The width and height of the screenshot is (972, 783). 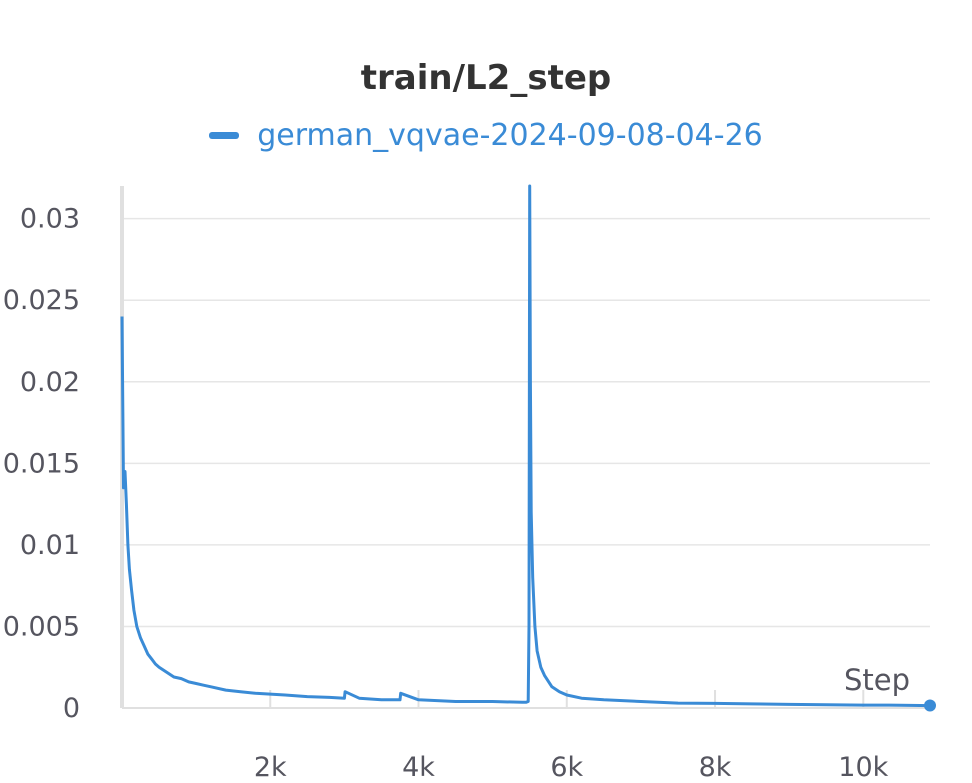 What do you see at coordinates (486, 78) in the screenshot?
I see `chart-title: train/L2_step` at bounding box center [486, 78].